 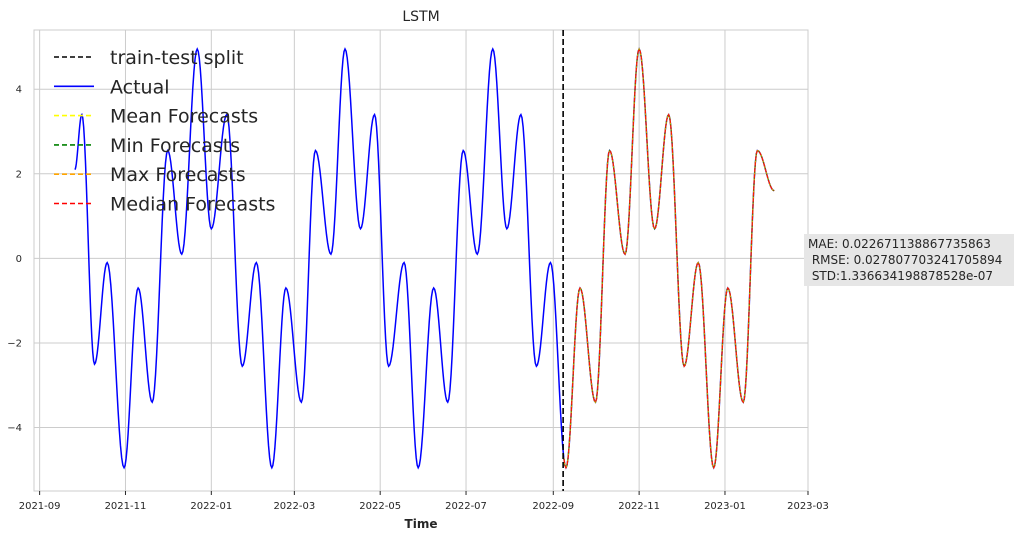 What do you see at coordinates (19, 90) in the screenshot?
I see `y-tick-label: 4` at bounding box center [19, 90].